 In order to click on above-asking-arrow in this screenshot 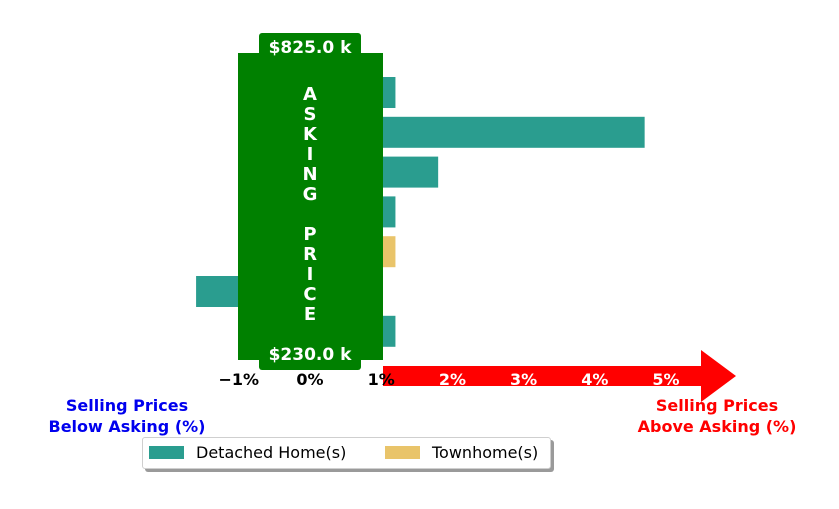, I will do `click(559, 376)`.